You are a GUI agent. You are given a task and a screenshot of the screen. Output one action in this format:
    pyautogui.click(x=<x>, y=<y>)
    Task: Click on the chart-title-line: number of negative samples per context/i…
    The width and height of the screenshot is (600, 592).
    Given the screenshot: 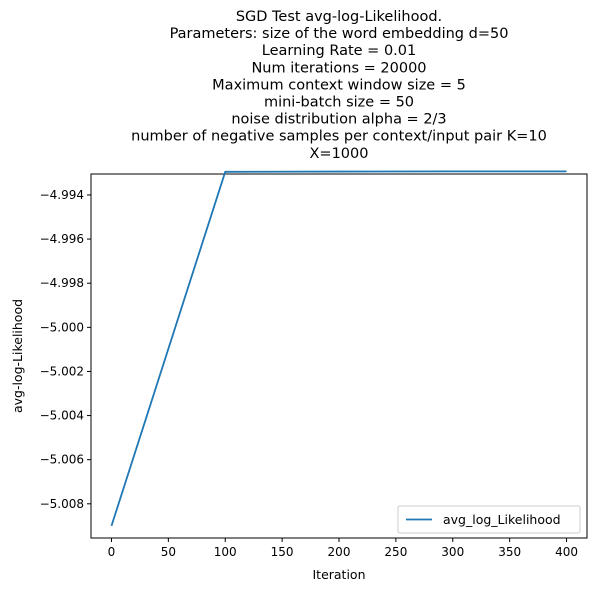 What is the action you would take?
    pyautogui.click(x=339, y=137)
    